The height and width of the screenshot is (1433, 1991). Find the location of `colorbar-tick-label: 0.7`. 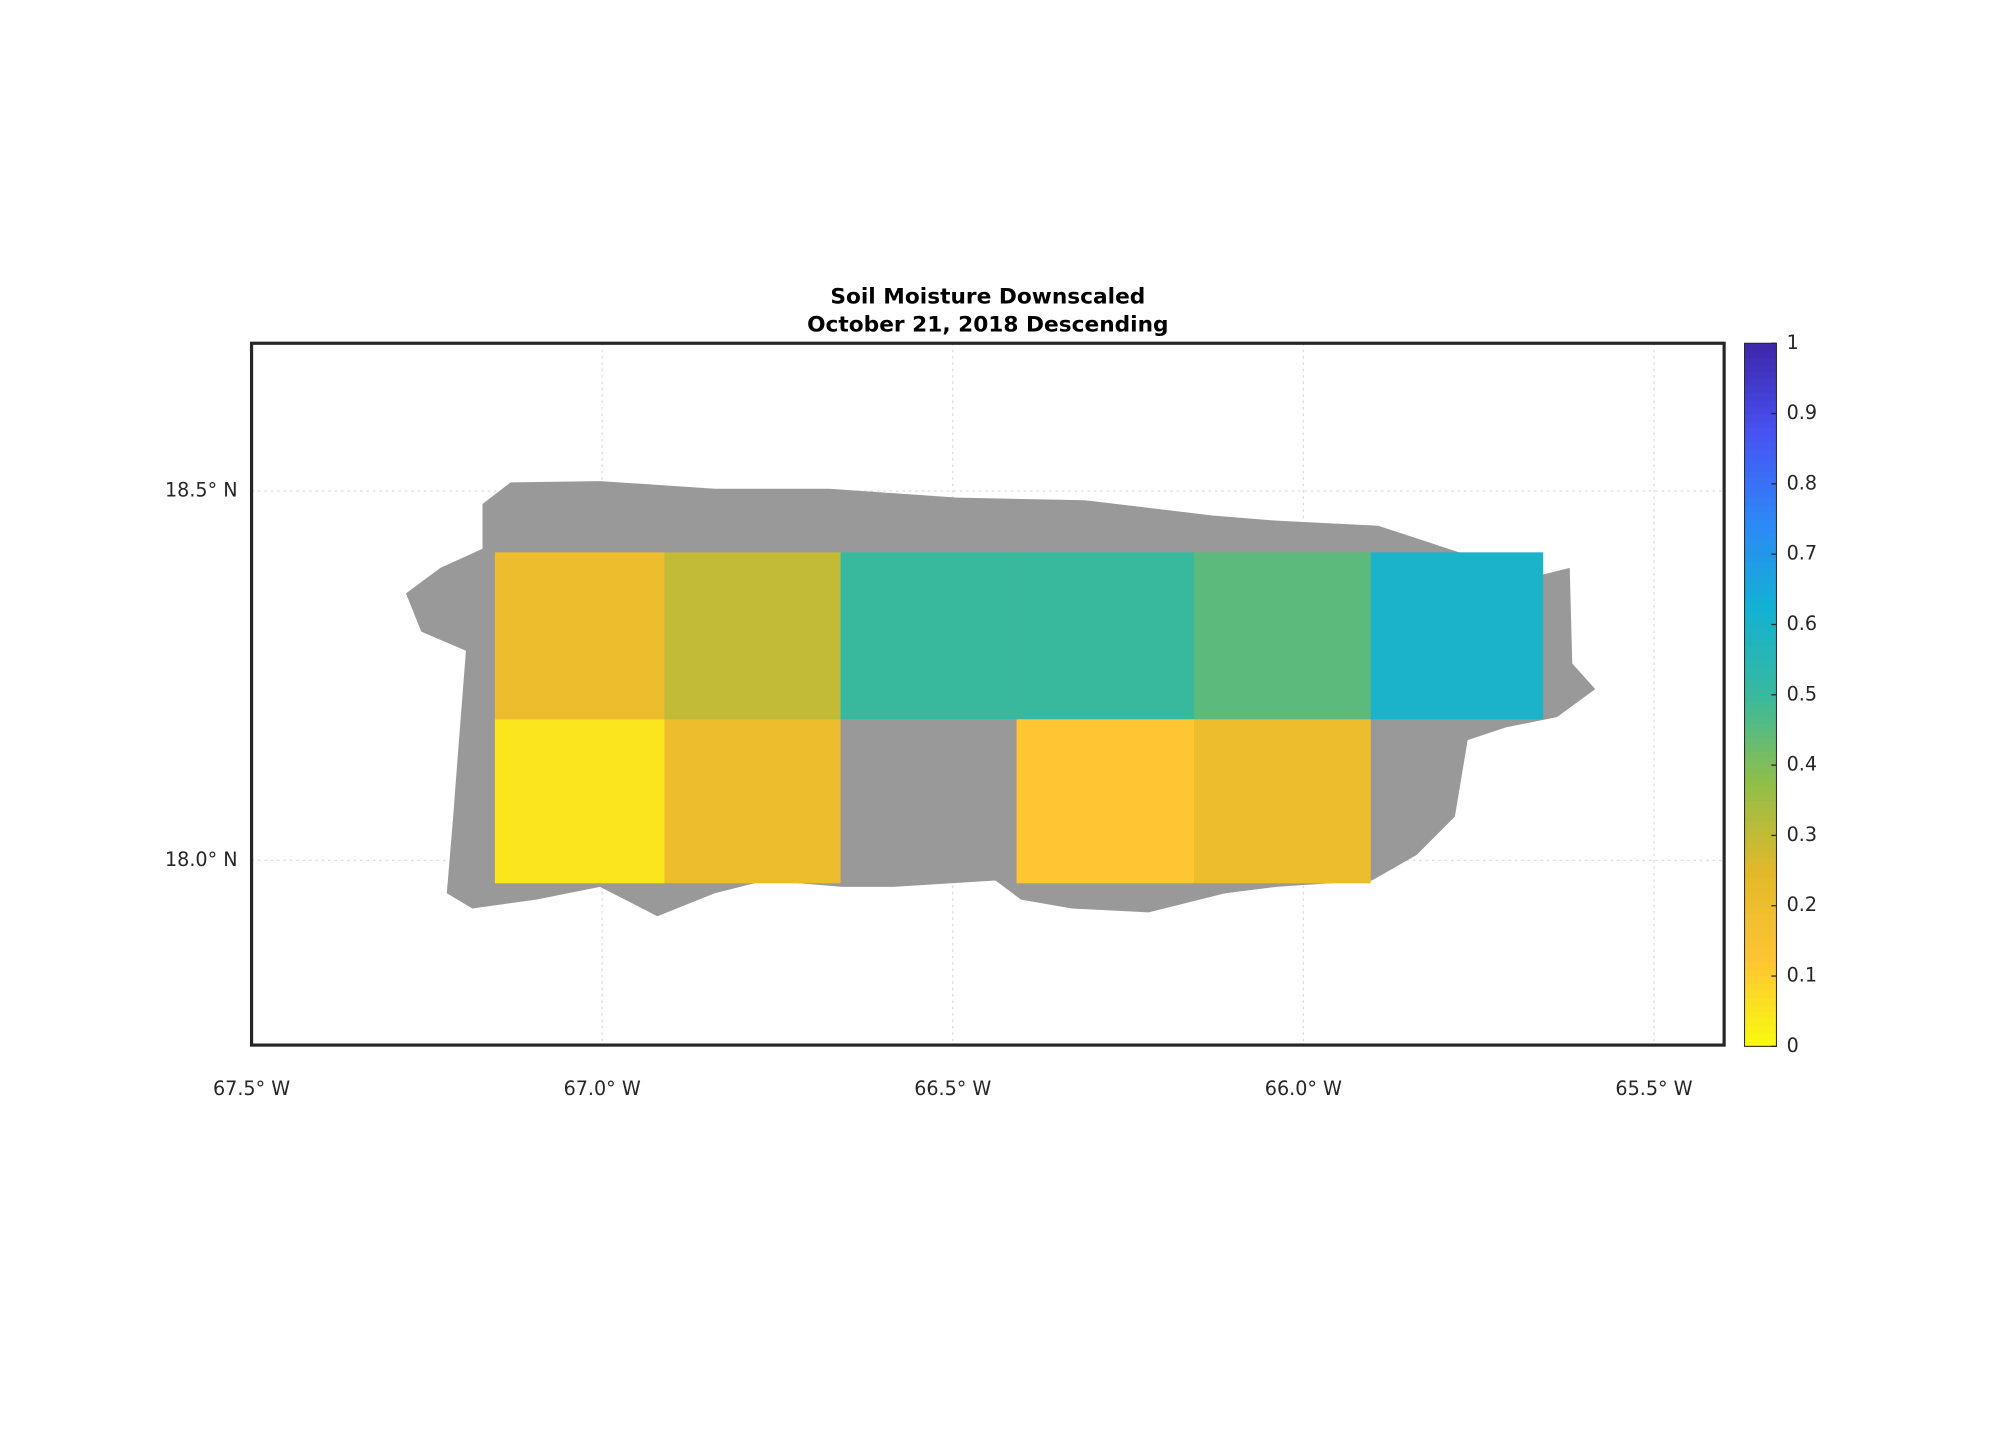

colorbar-tick-label: 0.7 is located at coordinates (1802, 553).